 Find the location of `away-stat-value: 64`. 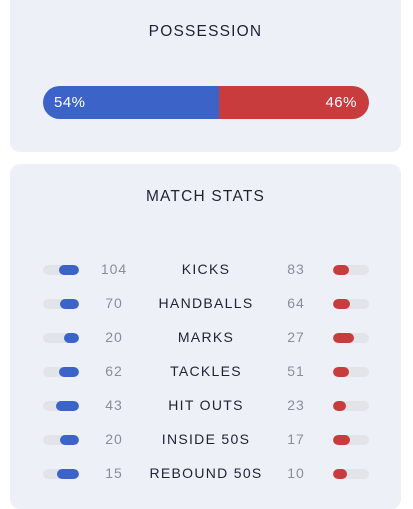

away-stat-value: 64 is located at coordinates (296, 303).